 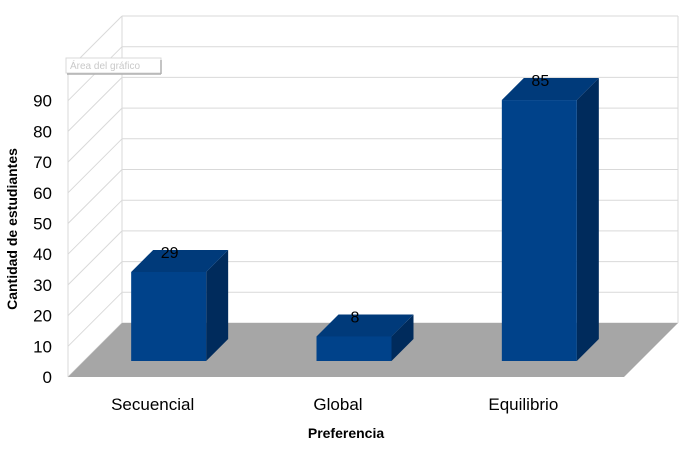 I want to click on tooltip-text: Área del gráfico, so click(x=105, y=65).